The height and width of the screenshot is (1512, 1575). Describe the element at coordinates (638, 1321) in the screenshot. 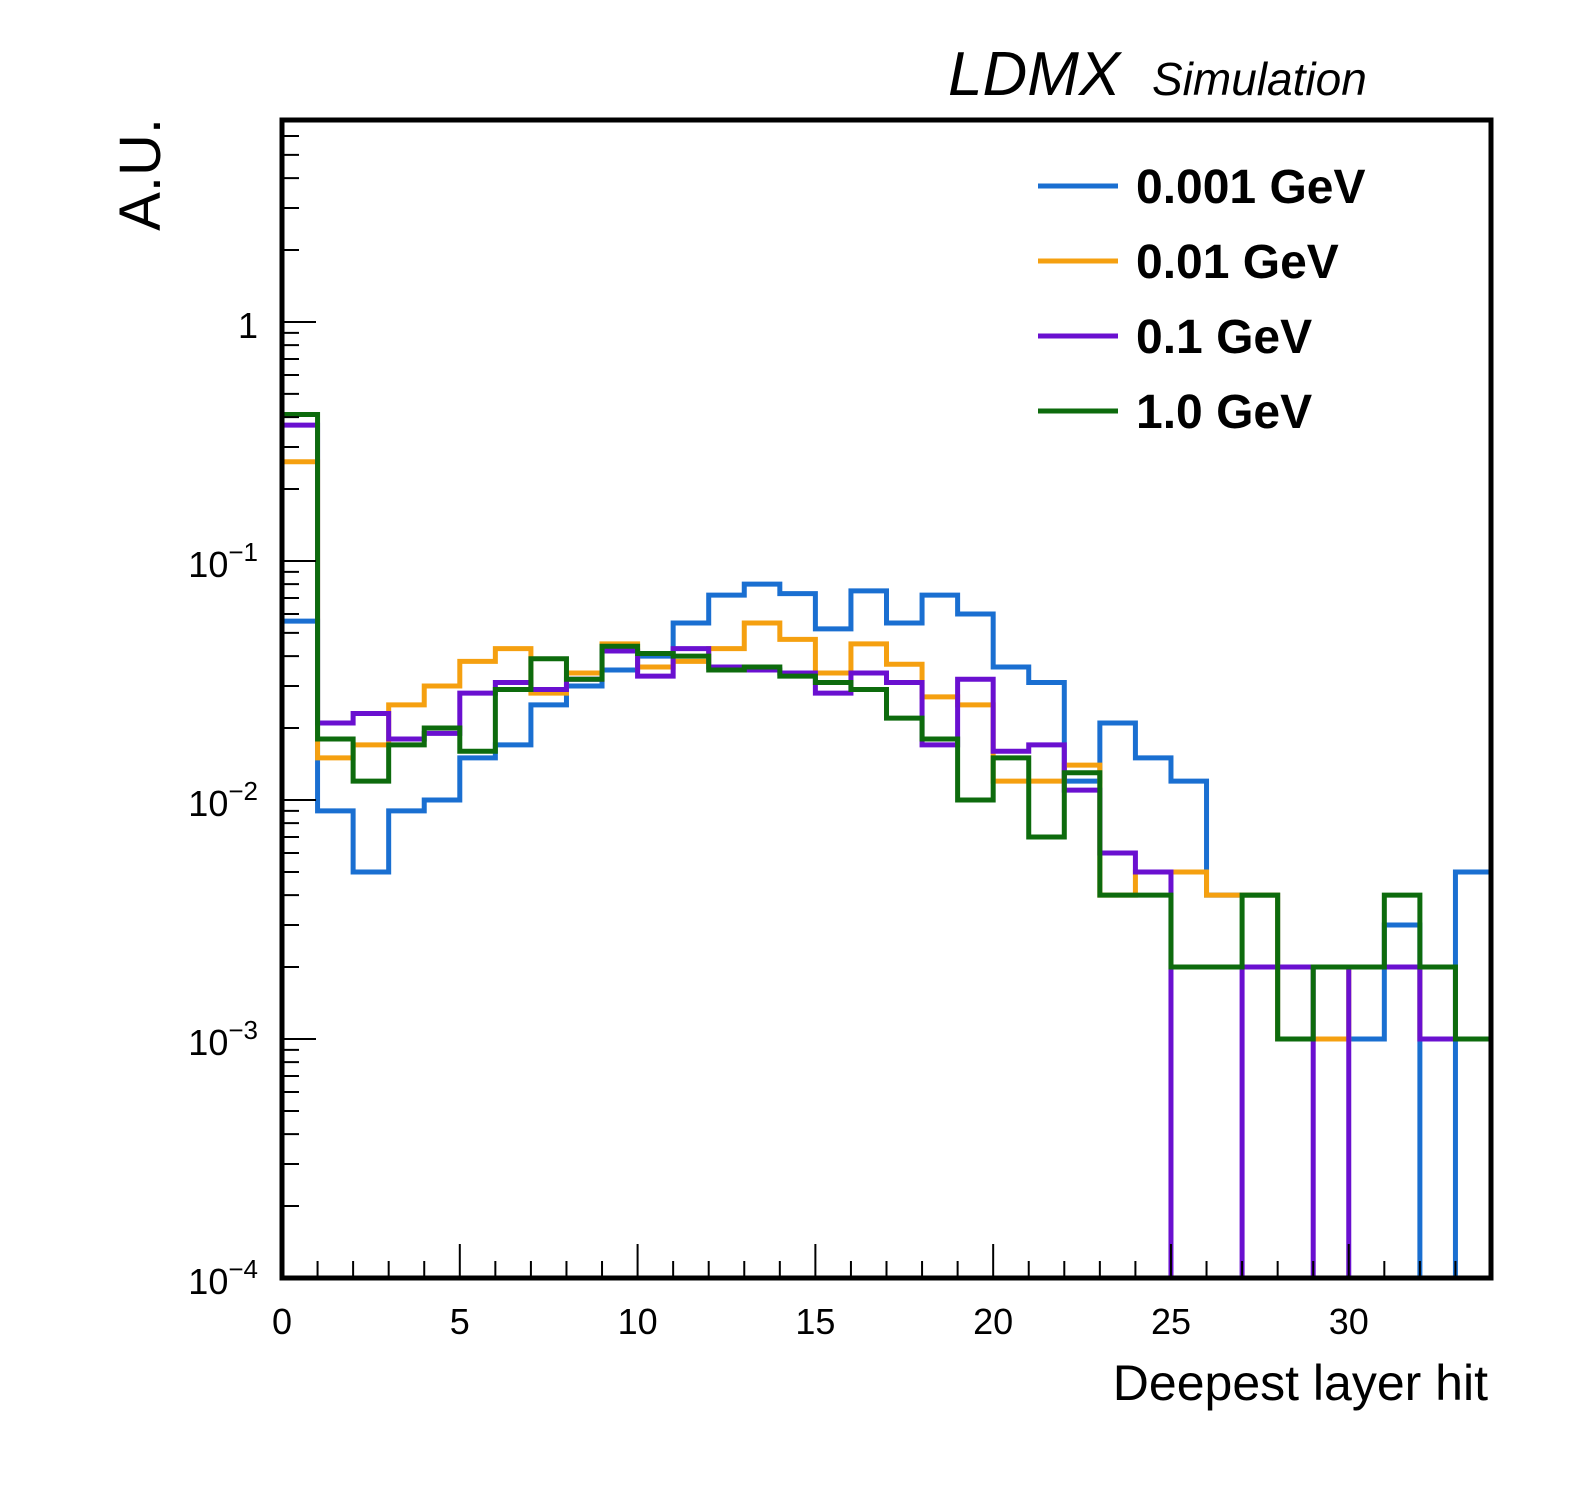

I see `x-tick-label: 10` at that location.